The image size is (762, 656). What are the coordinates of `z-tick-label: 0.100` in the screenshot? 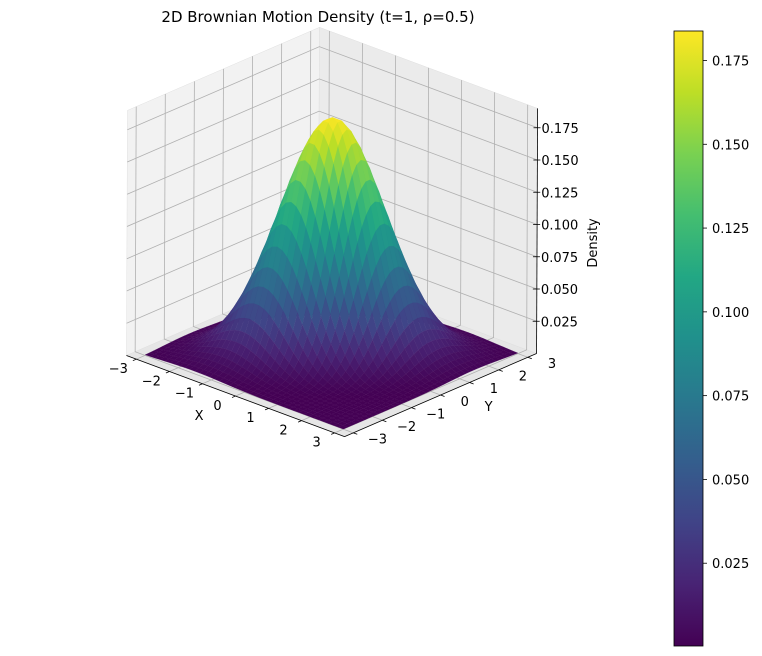 It's located at (559, 226).